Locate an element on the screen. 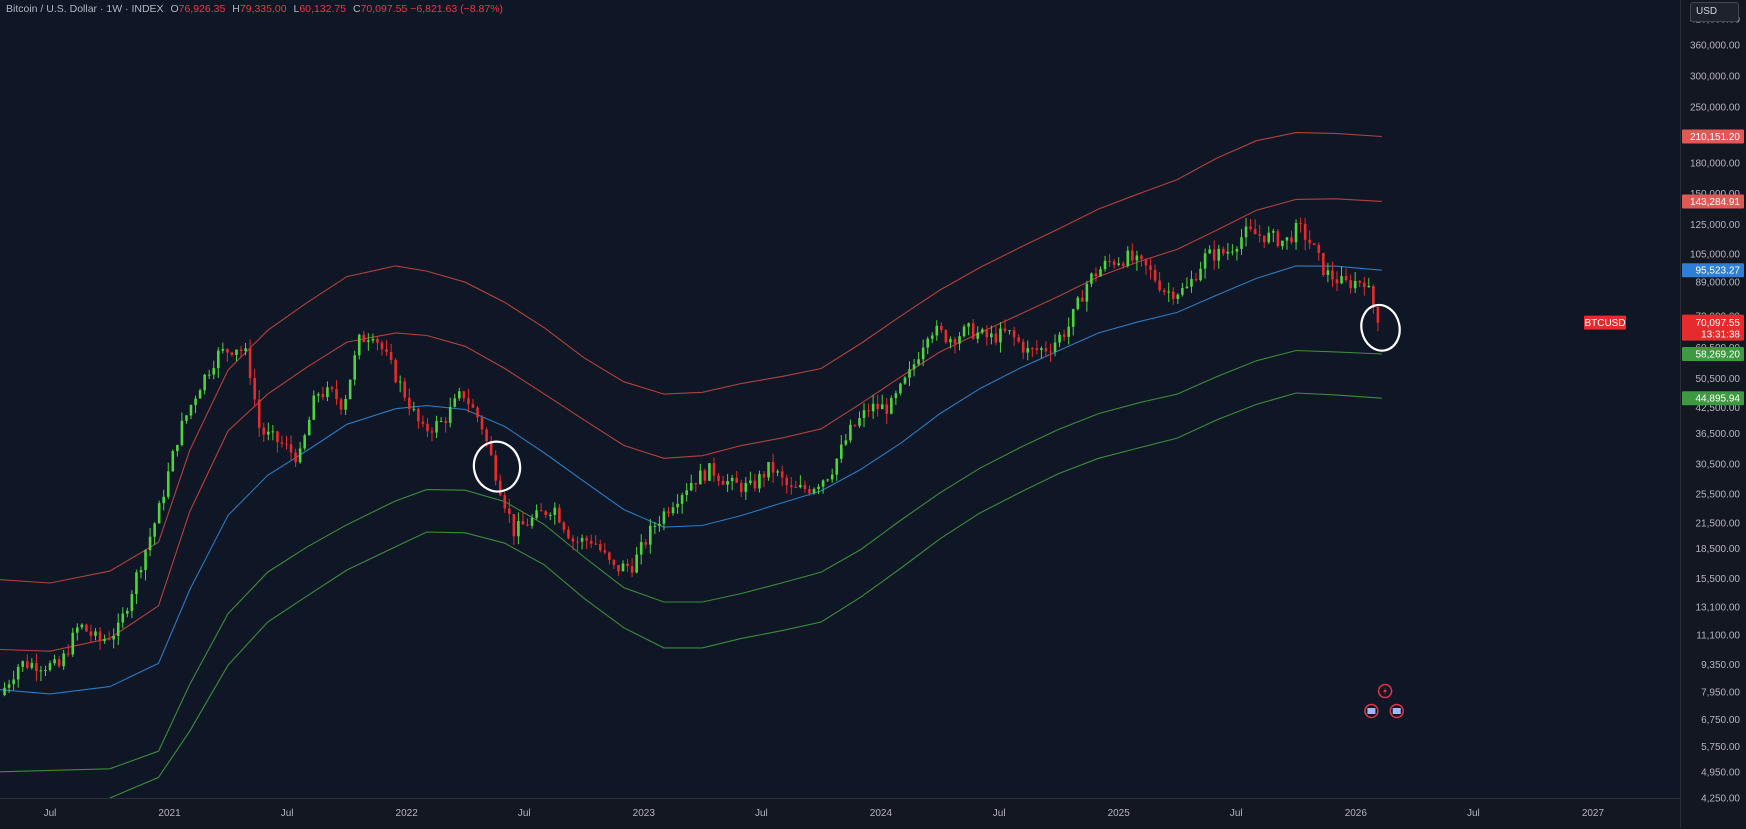 This screenshot has height=829, width=1746. price-label-text: 70,097.55 is located at coordinates (1718, 323).